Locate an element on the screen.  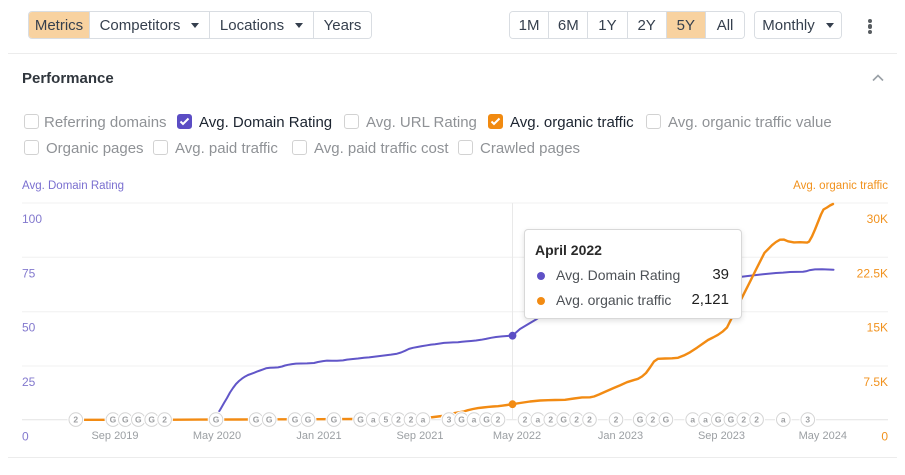
svg-text: 100 is located at coordinates (32, 219).